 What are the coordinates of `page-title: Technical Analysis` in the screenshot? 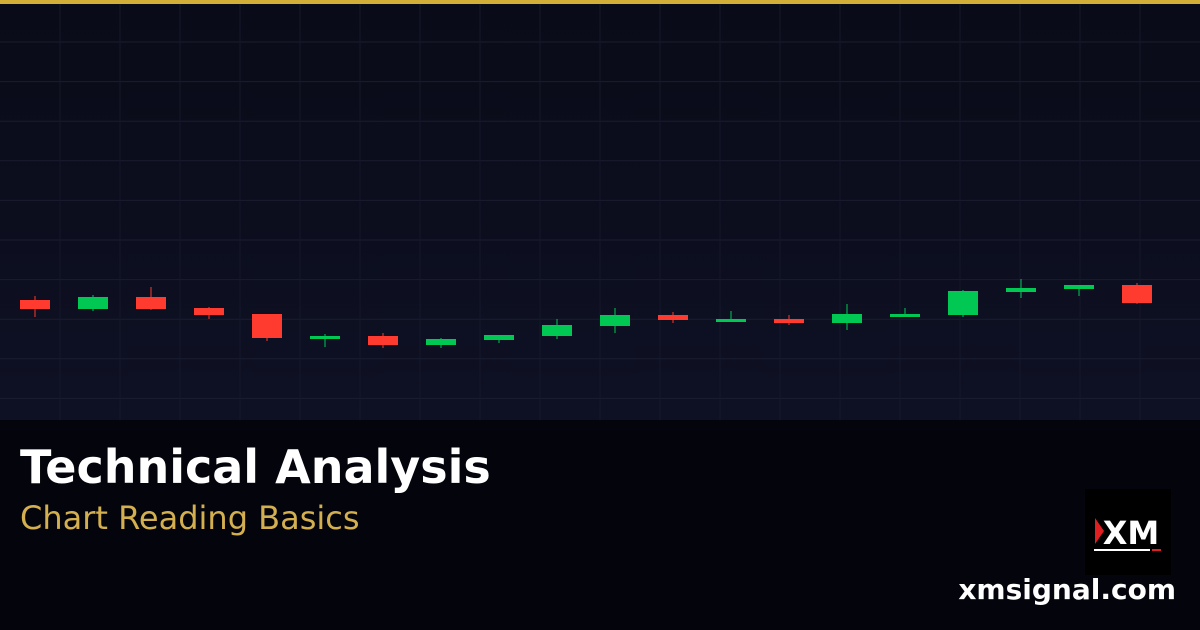 It's located at (255, 467).